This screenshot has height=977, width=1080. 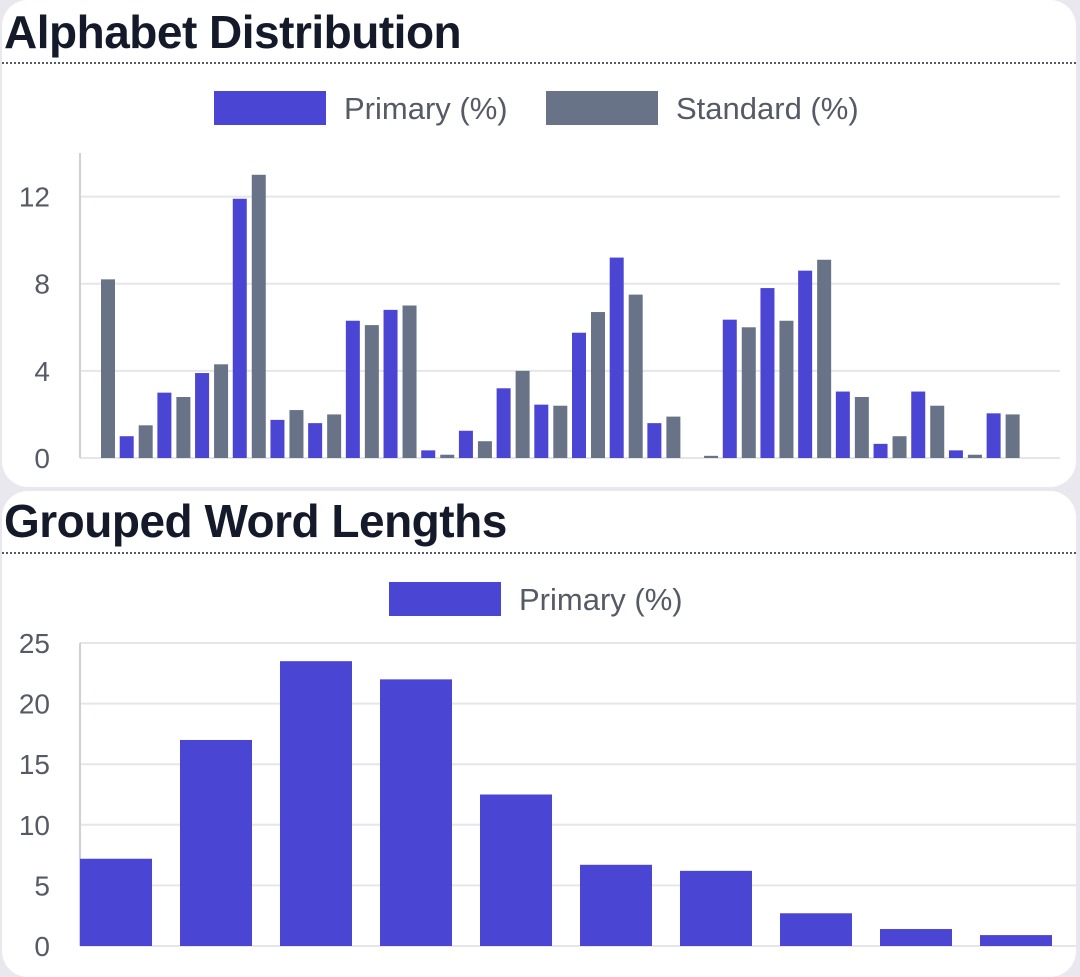 I want to click on y-tick-label: 15, so click(x=34, y=764).